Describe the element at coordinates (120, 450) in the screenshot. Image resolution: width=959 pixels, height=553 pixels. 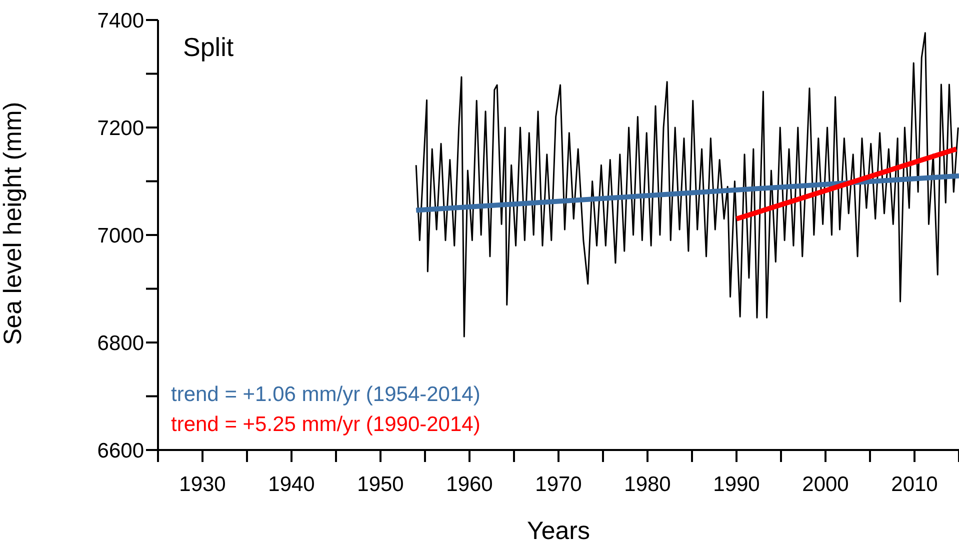
I see `y-tick-label: 6600` at that location.